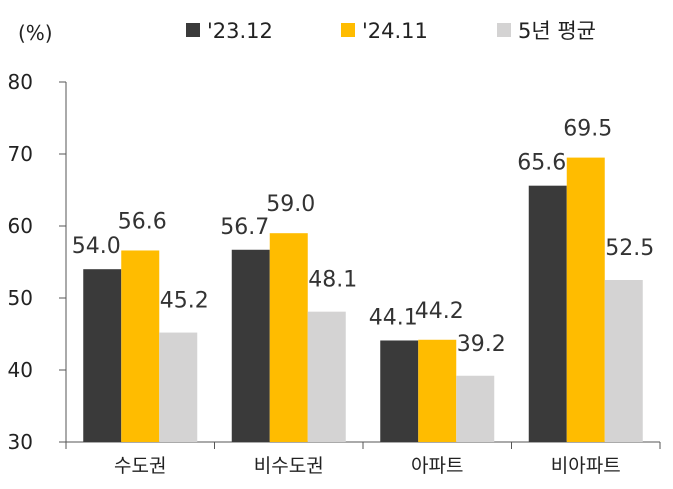  Describe the element at coordinates (184, 301) in the screenshot. I see `data-label: 45.2` at that location.